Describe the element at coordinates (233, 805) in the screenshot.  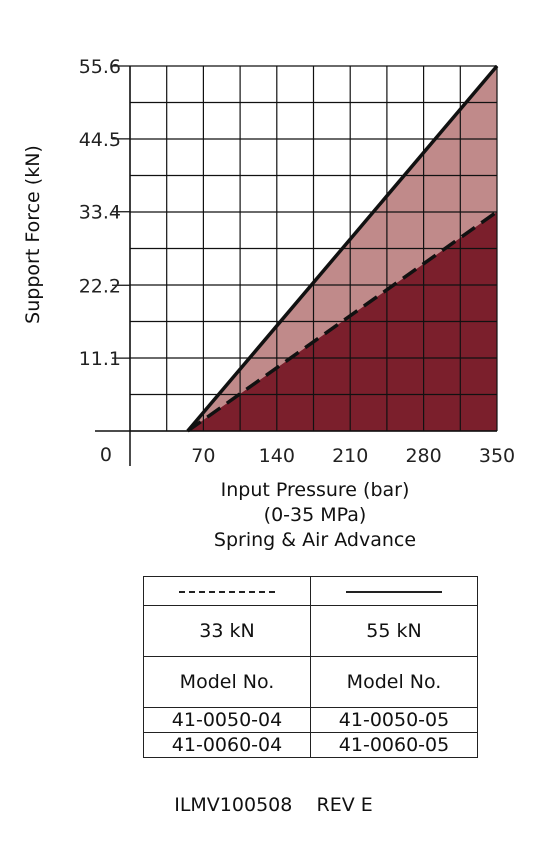
I see `document-id: ILMV100508` at that location.